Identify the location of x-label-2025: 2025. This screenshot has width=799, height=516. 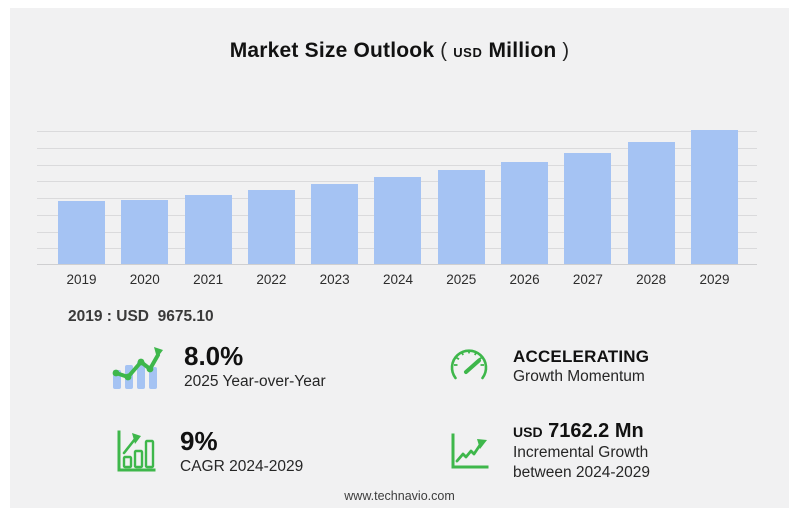
(461, 279).